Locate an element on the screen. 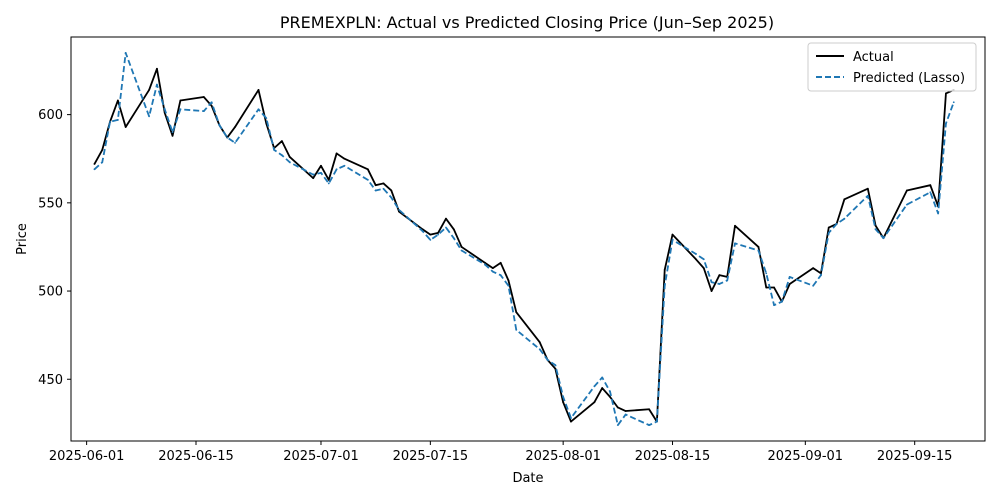  y-tick-label: 600 is located at coordinates (50, 115).